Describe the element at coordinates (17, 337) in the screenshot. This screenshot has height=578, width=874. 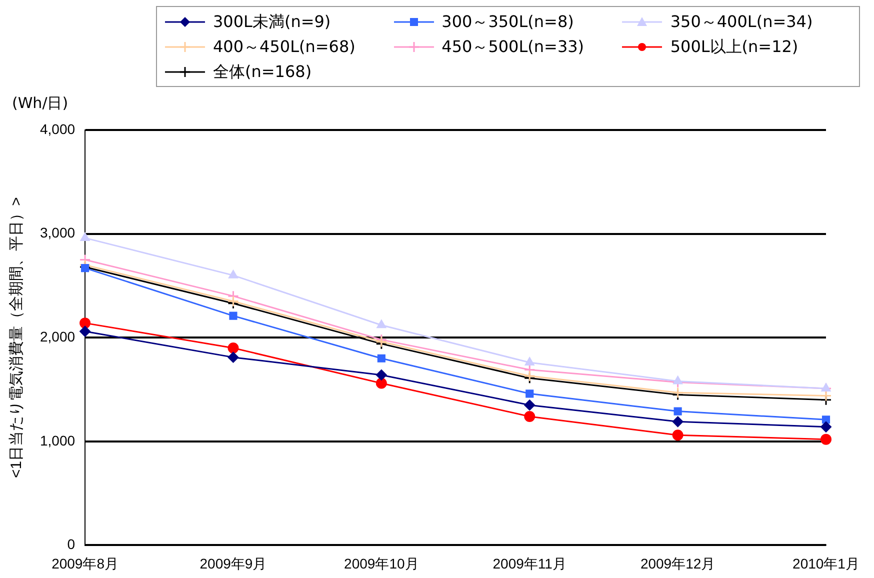
I see `y-axis-title: <1日当たり電気消費量（全期間、平日）>` at that location.